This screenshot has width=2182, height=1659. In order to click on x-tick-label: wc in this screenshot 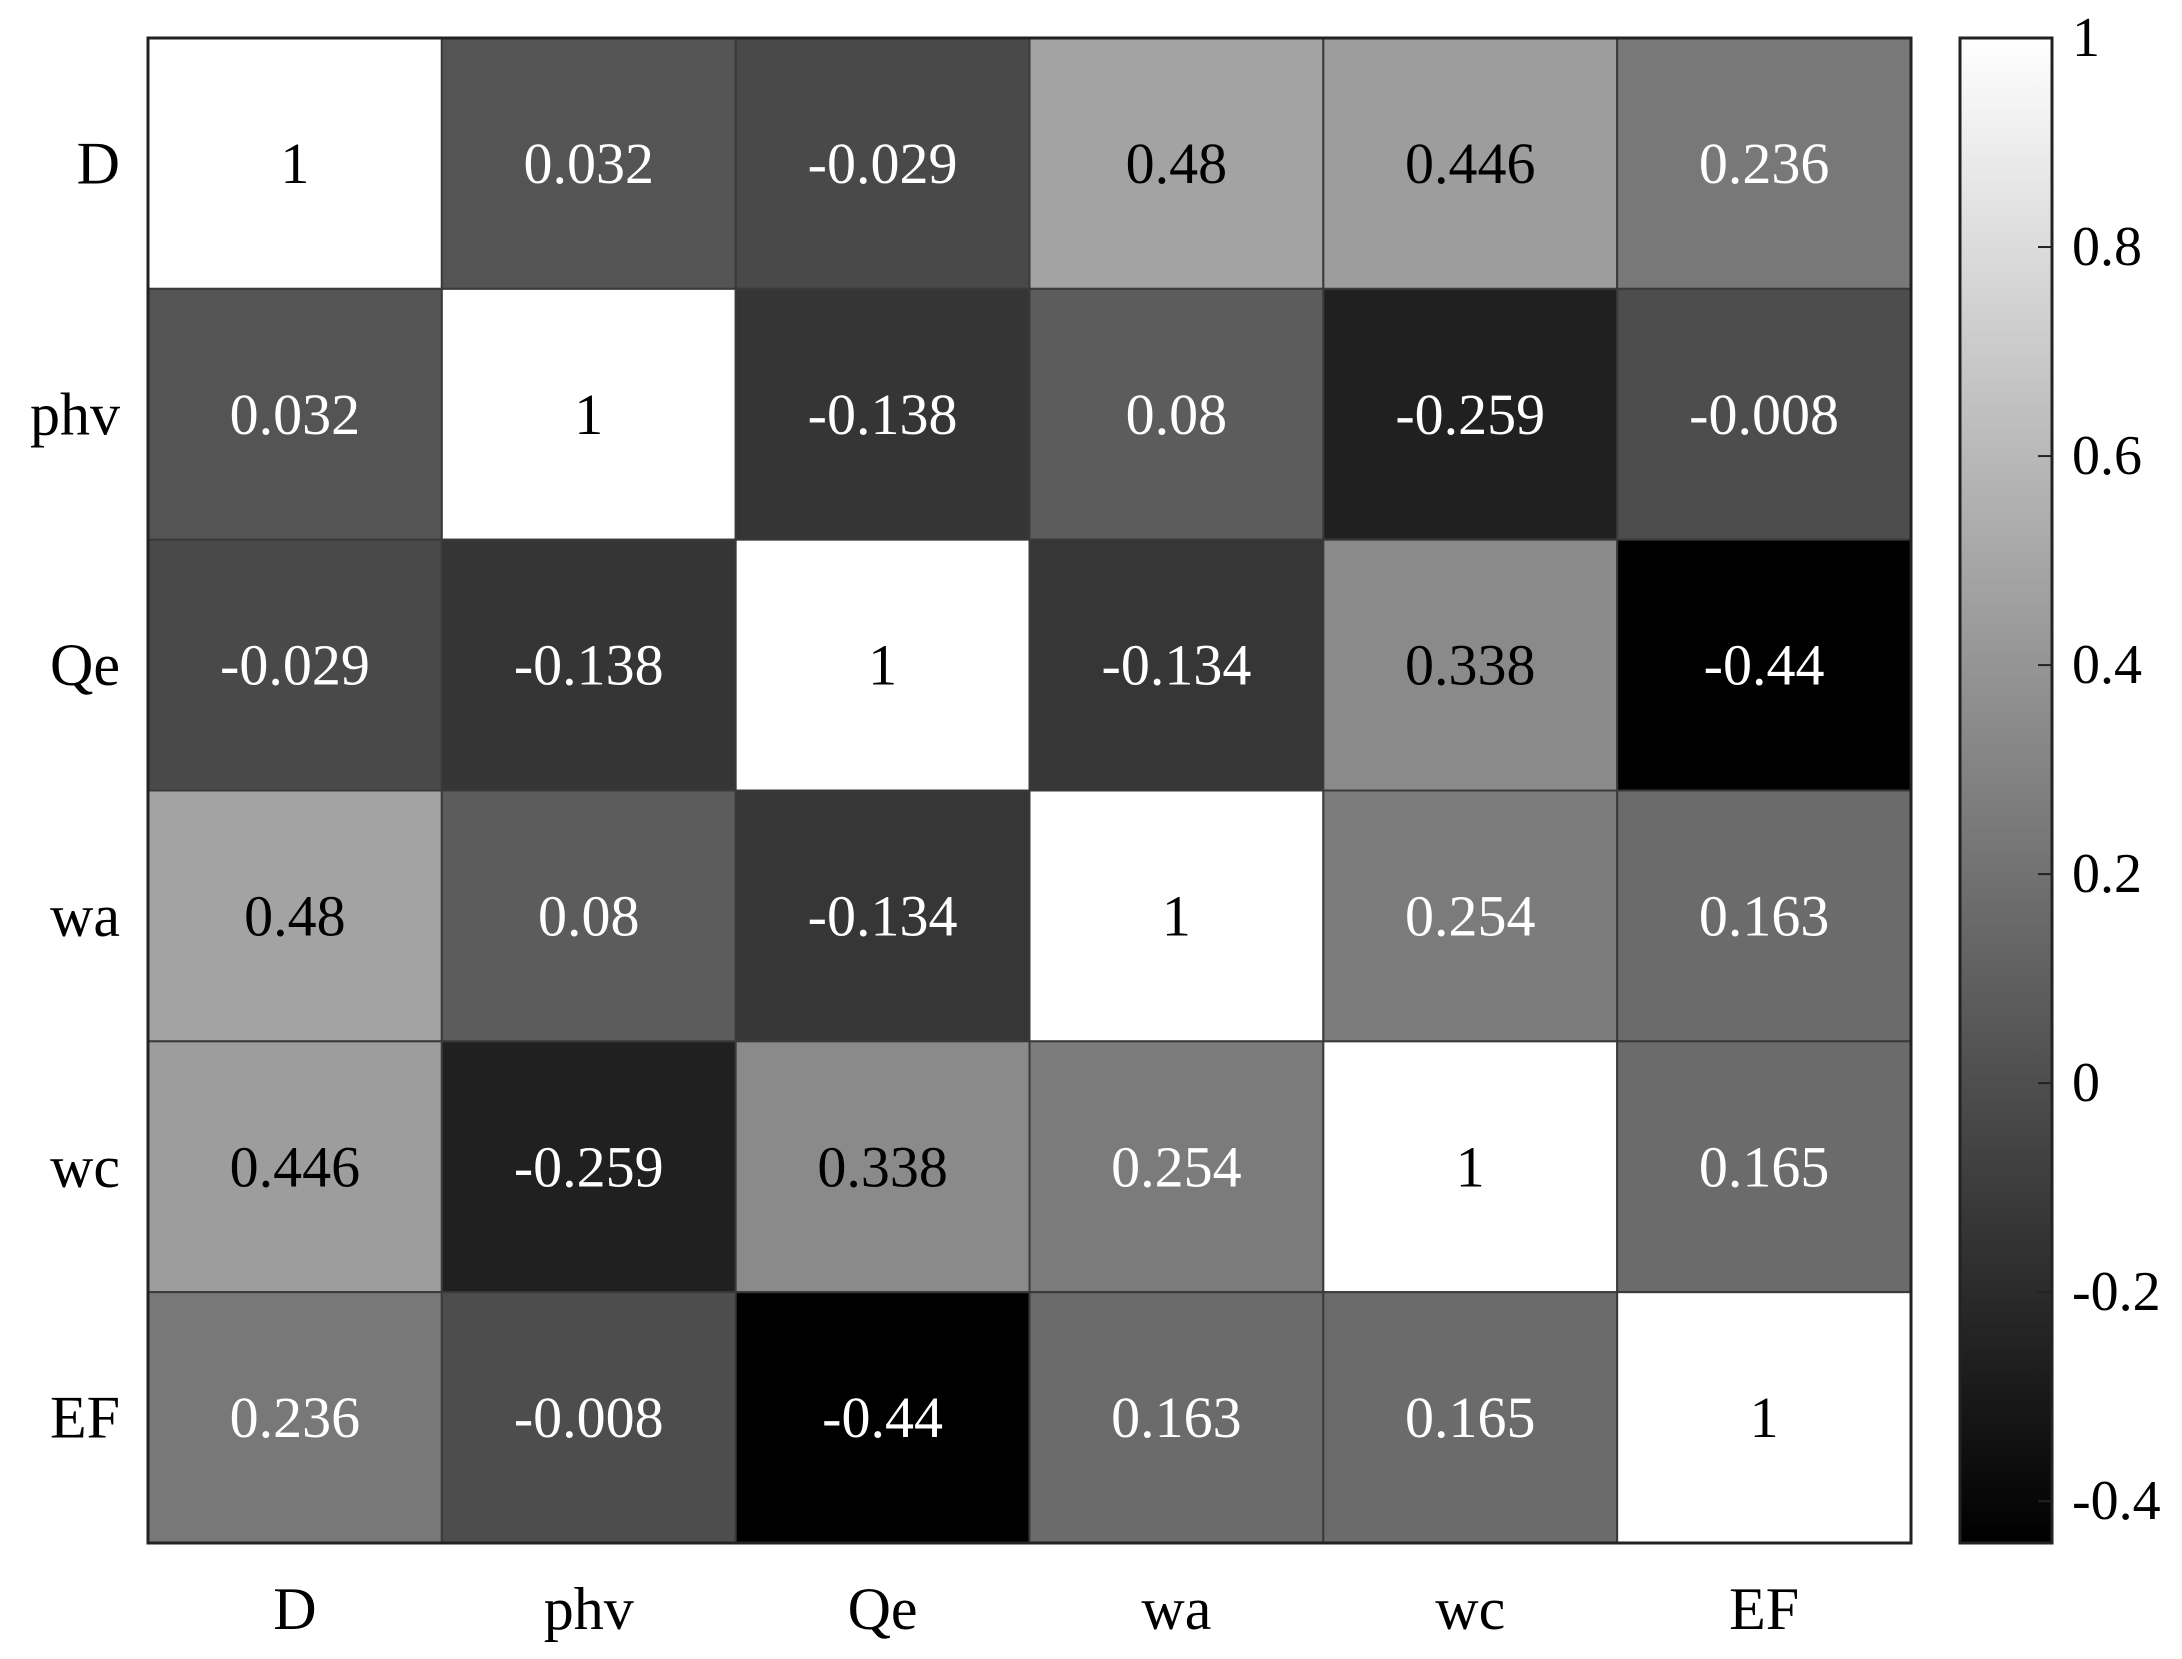, I will do `click(1470, 1609)`.